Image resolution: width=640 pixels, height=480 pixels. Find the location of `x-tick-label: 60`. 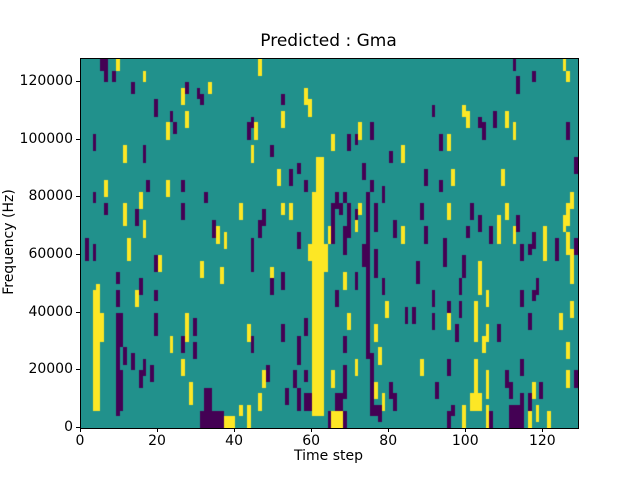

x-tick-label: 60 is located at coordinates (311, 441).